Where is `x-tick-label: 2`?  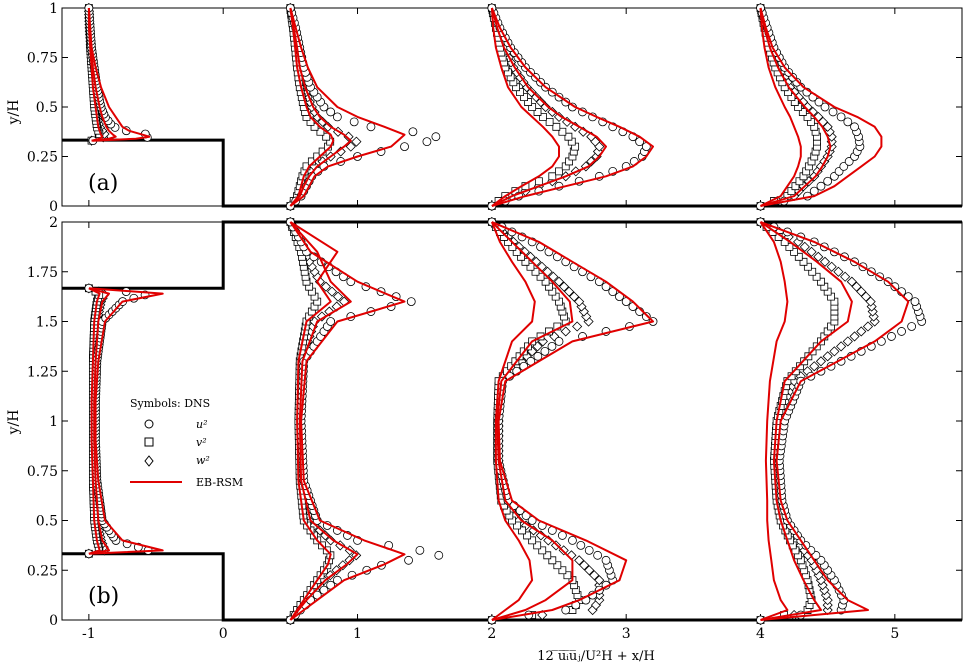 x-tick-label: 2 is located at coordinates (491, 634).